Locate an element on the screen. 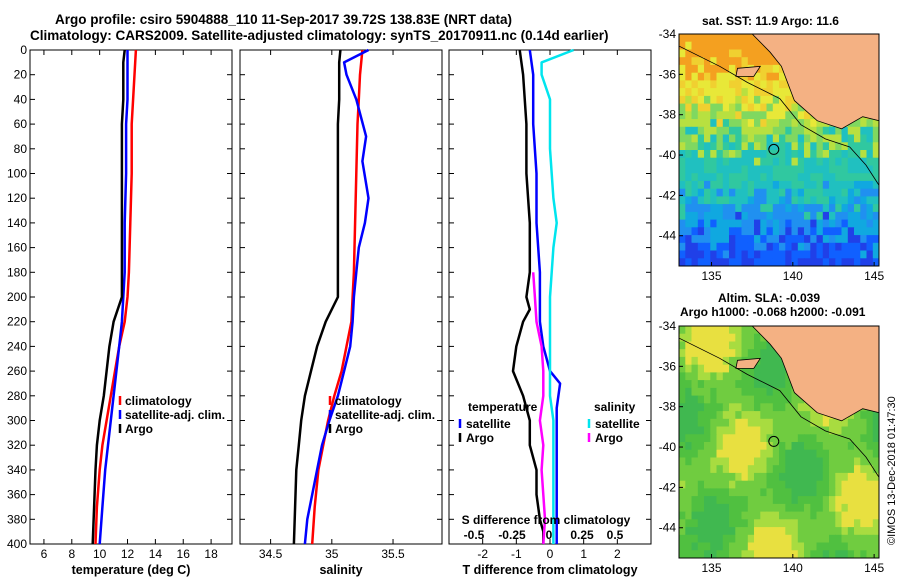 This screenshot has width=900, height=580. sla-map-land is located at coordinates (779, 374).